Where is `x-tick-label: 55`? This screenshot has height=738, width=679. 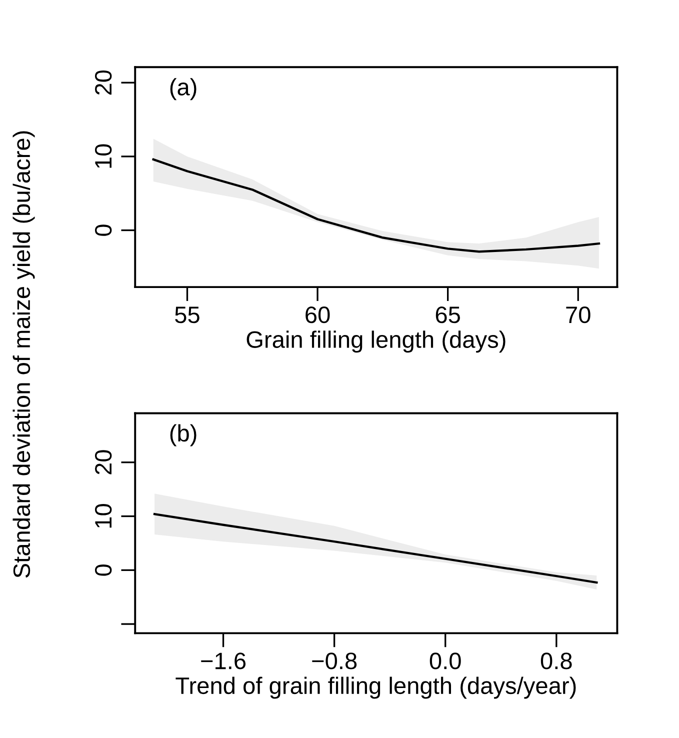 x-tick-label: 55 is located at coordinates (187, 315).